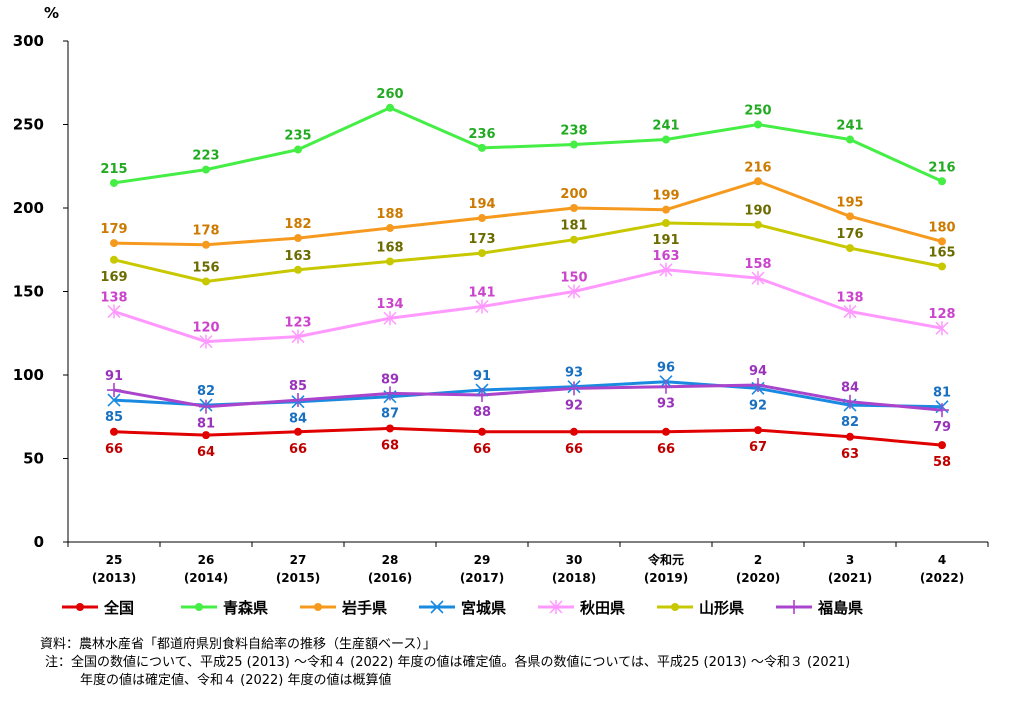 This screenshot has height=706, width=1036. Describe the element at coordinates (665, 559) in the screenshot. I see `x-tick-label: 令和元` at that location.